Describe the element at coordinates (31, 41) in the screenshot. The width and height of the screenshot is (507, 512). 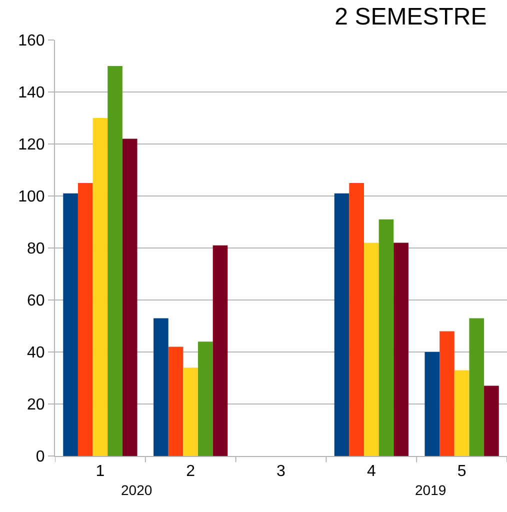
I see `y-tick-label: 160` at that location.